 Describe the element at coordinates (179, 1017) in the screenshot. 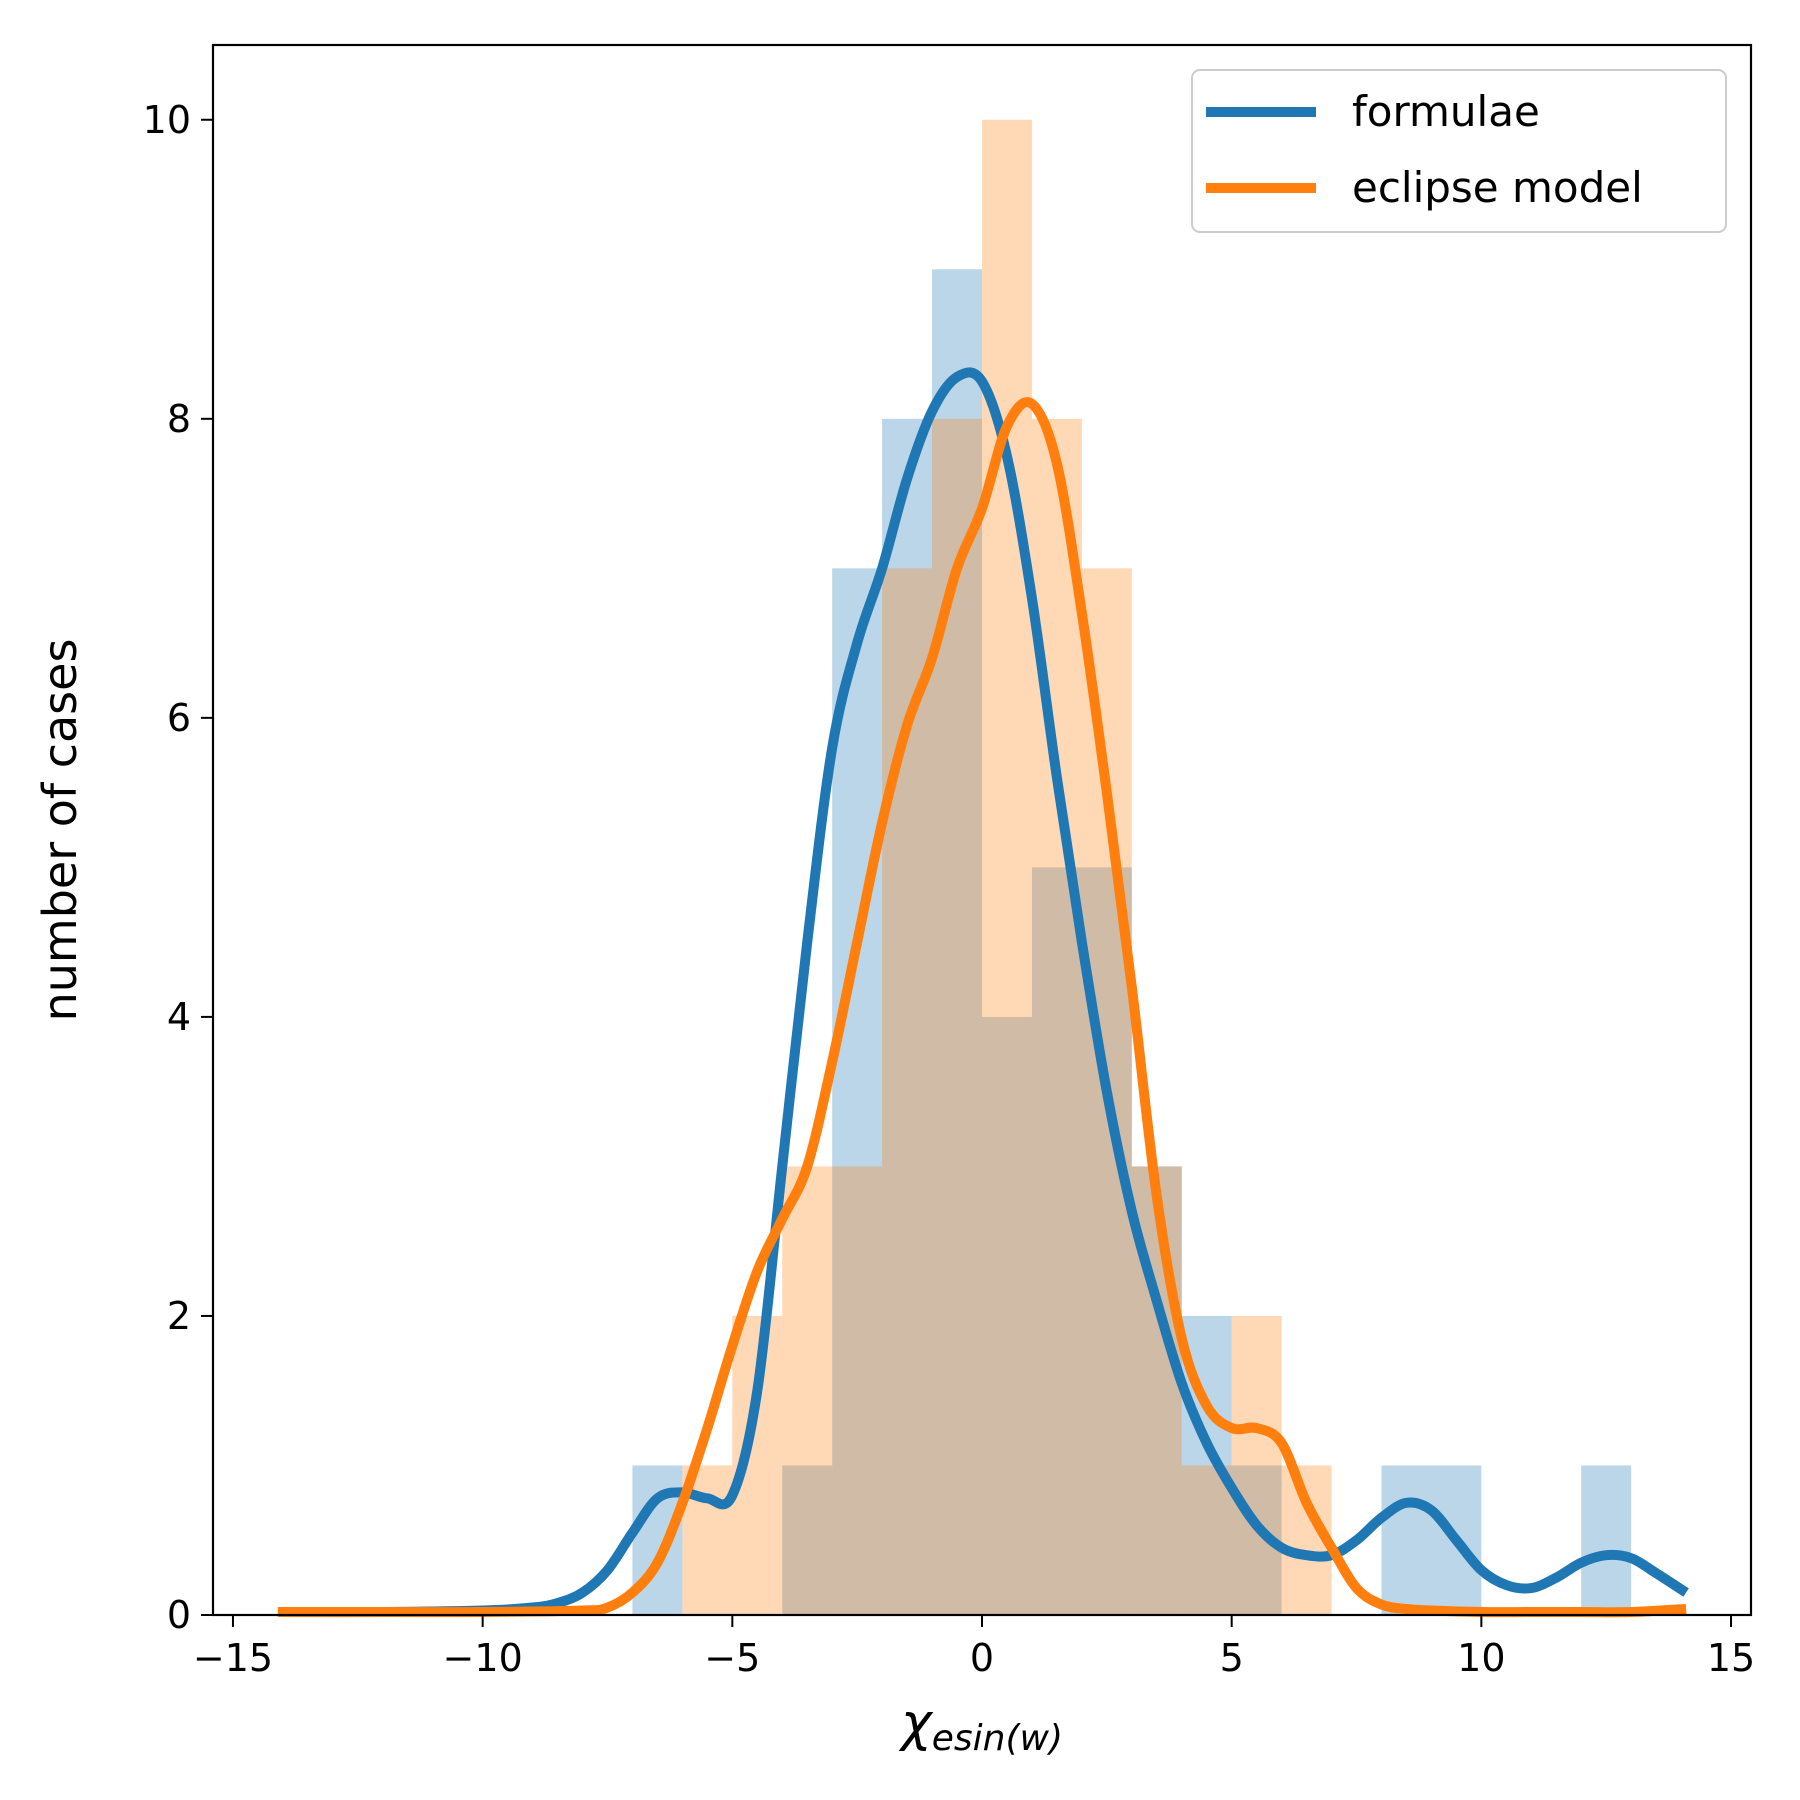

I see `y-tick-label: 4` at that location.